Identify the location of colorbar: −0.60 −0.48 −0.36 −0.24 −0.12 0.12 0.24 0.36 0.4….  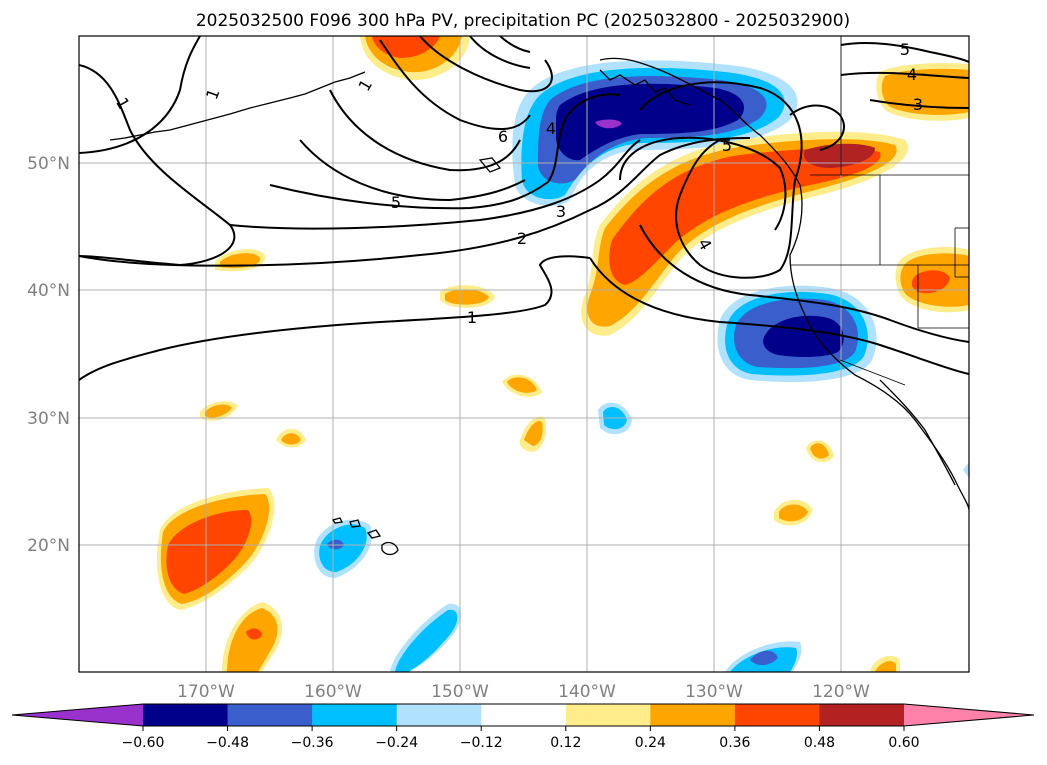
(523, 727).